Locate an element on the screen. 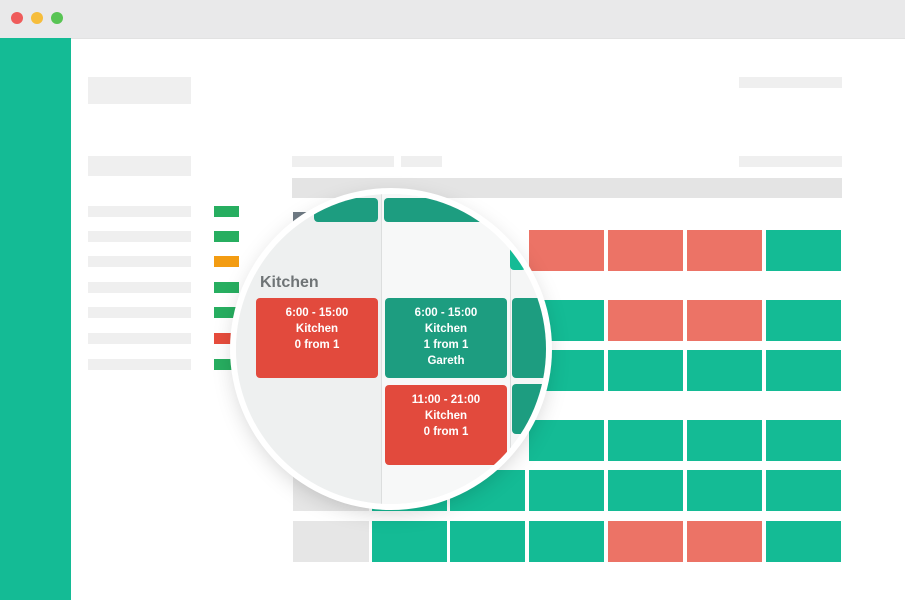 The width and height of the screenshot is (905, 600). schedule-date-header is located at coordinates (567, 188).